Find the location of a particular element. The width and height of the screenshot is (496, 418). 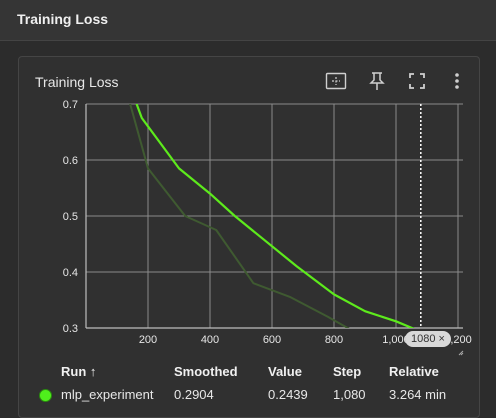

fit-domain-icon is located at coordinates (336, 81).